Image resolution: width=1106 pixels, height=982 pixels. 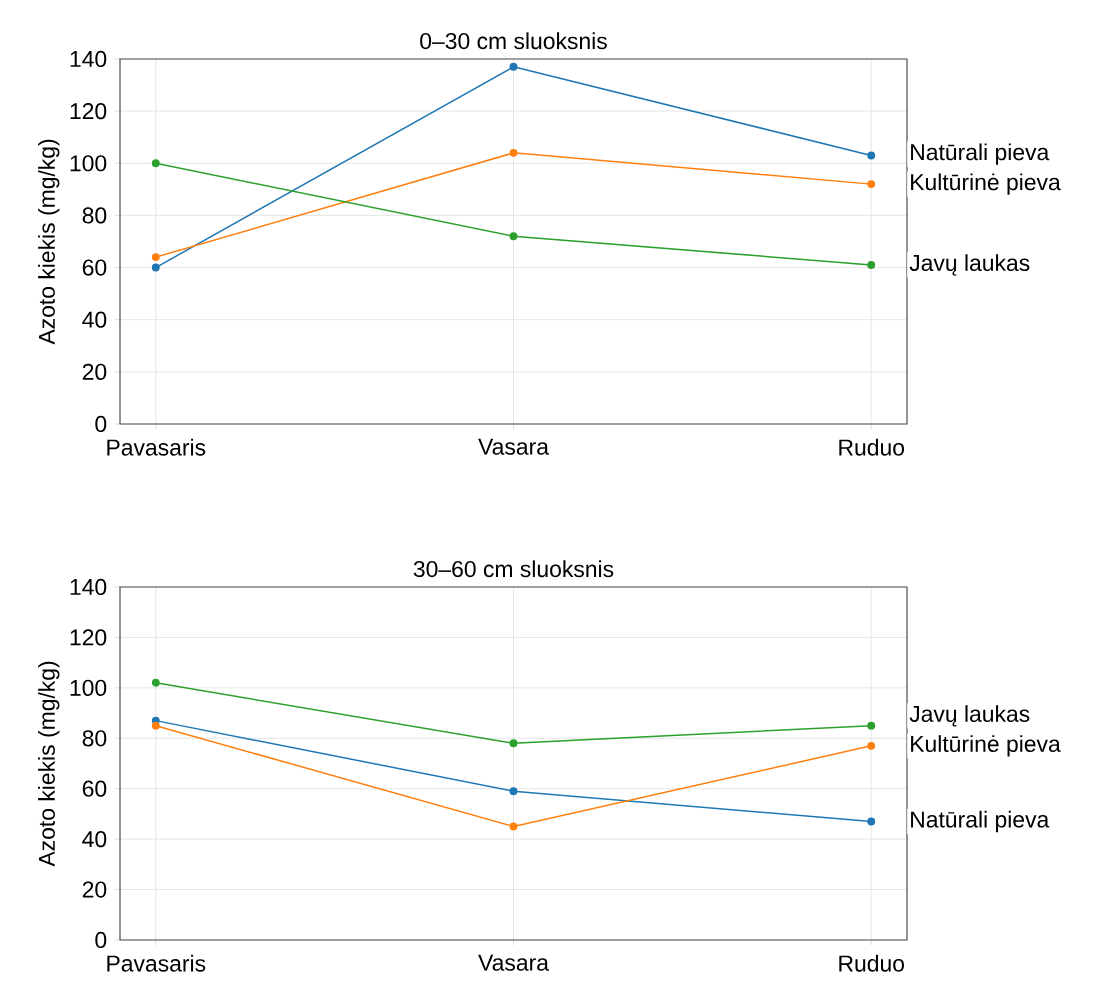 I want to click on chart-title: 0–30 cm sluoksnis, so click(x=513, y=41).